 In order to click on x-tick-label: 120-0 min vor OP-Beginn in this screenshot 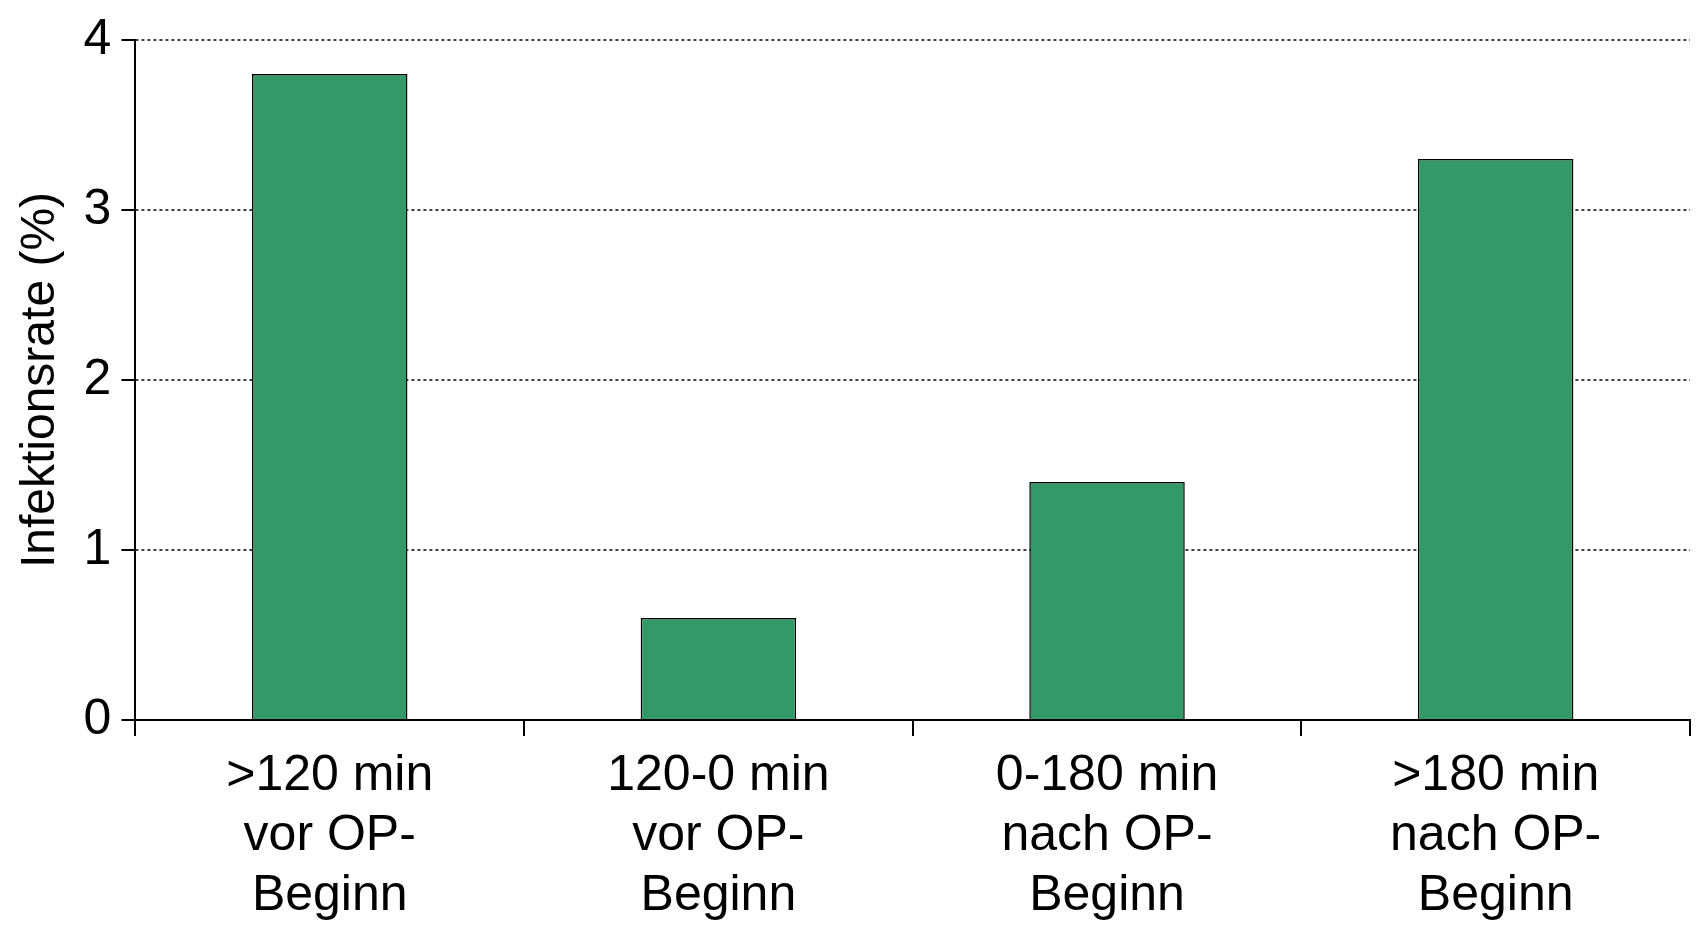, I will do `click(718, 832)`.